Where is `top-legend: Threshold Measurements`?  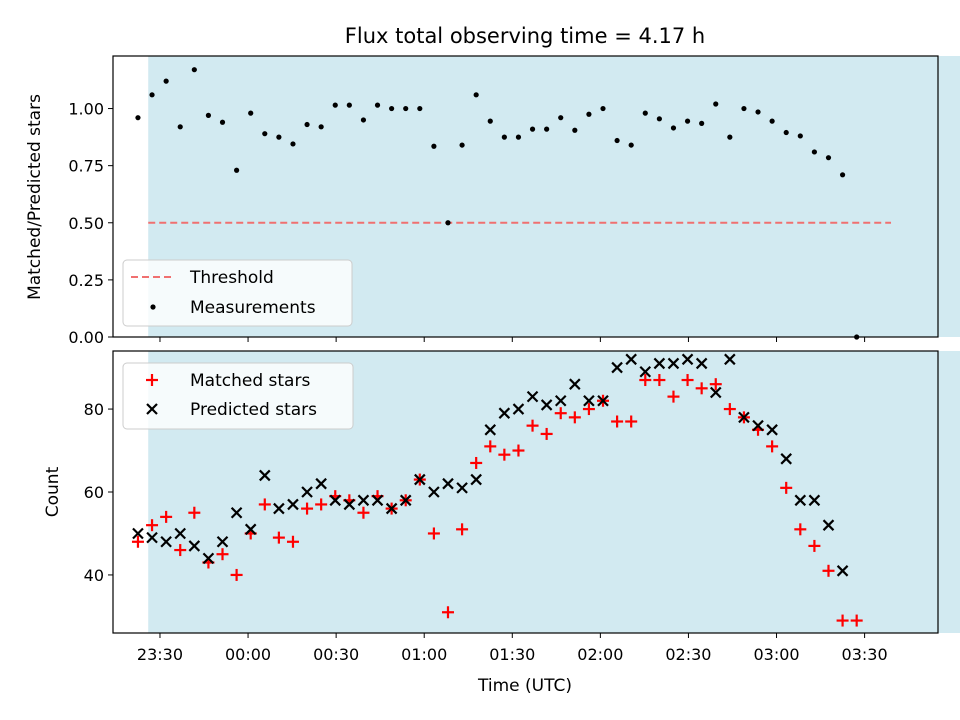
top-legend: Threshold Measurements is located at coordinates (237, 293).